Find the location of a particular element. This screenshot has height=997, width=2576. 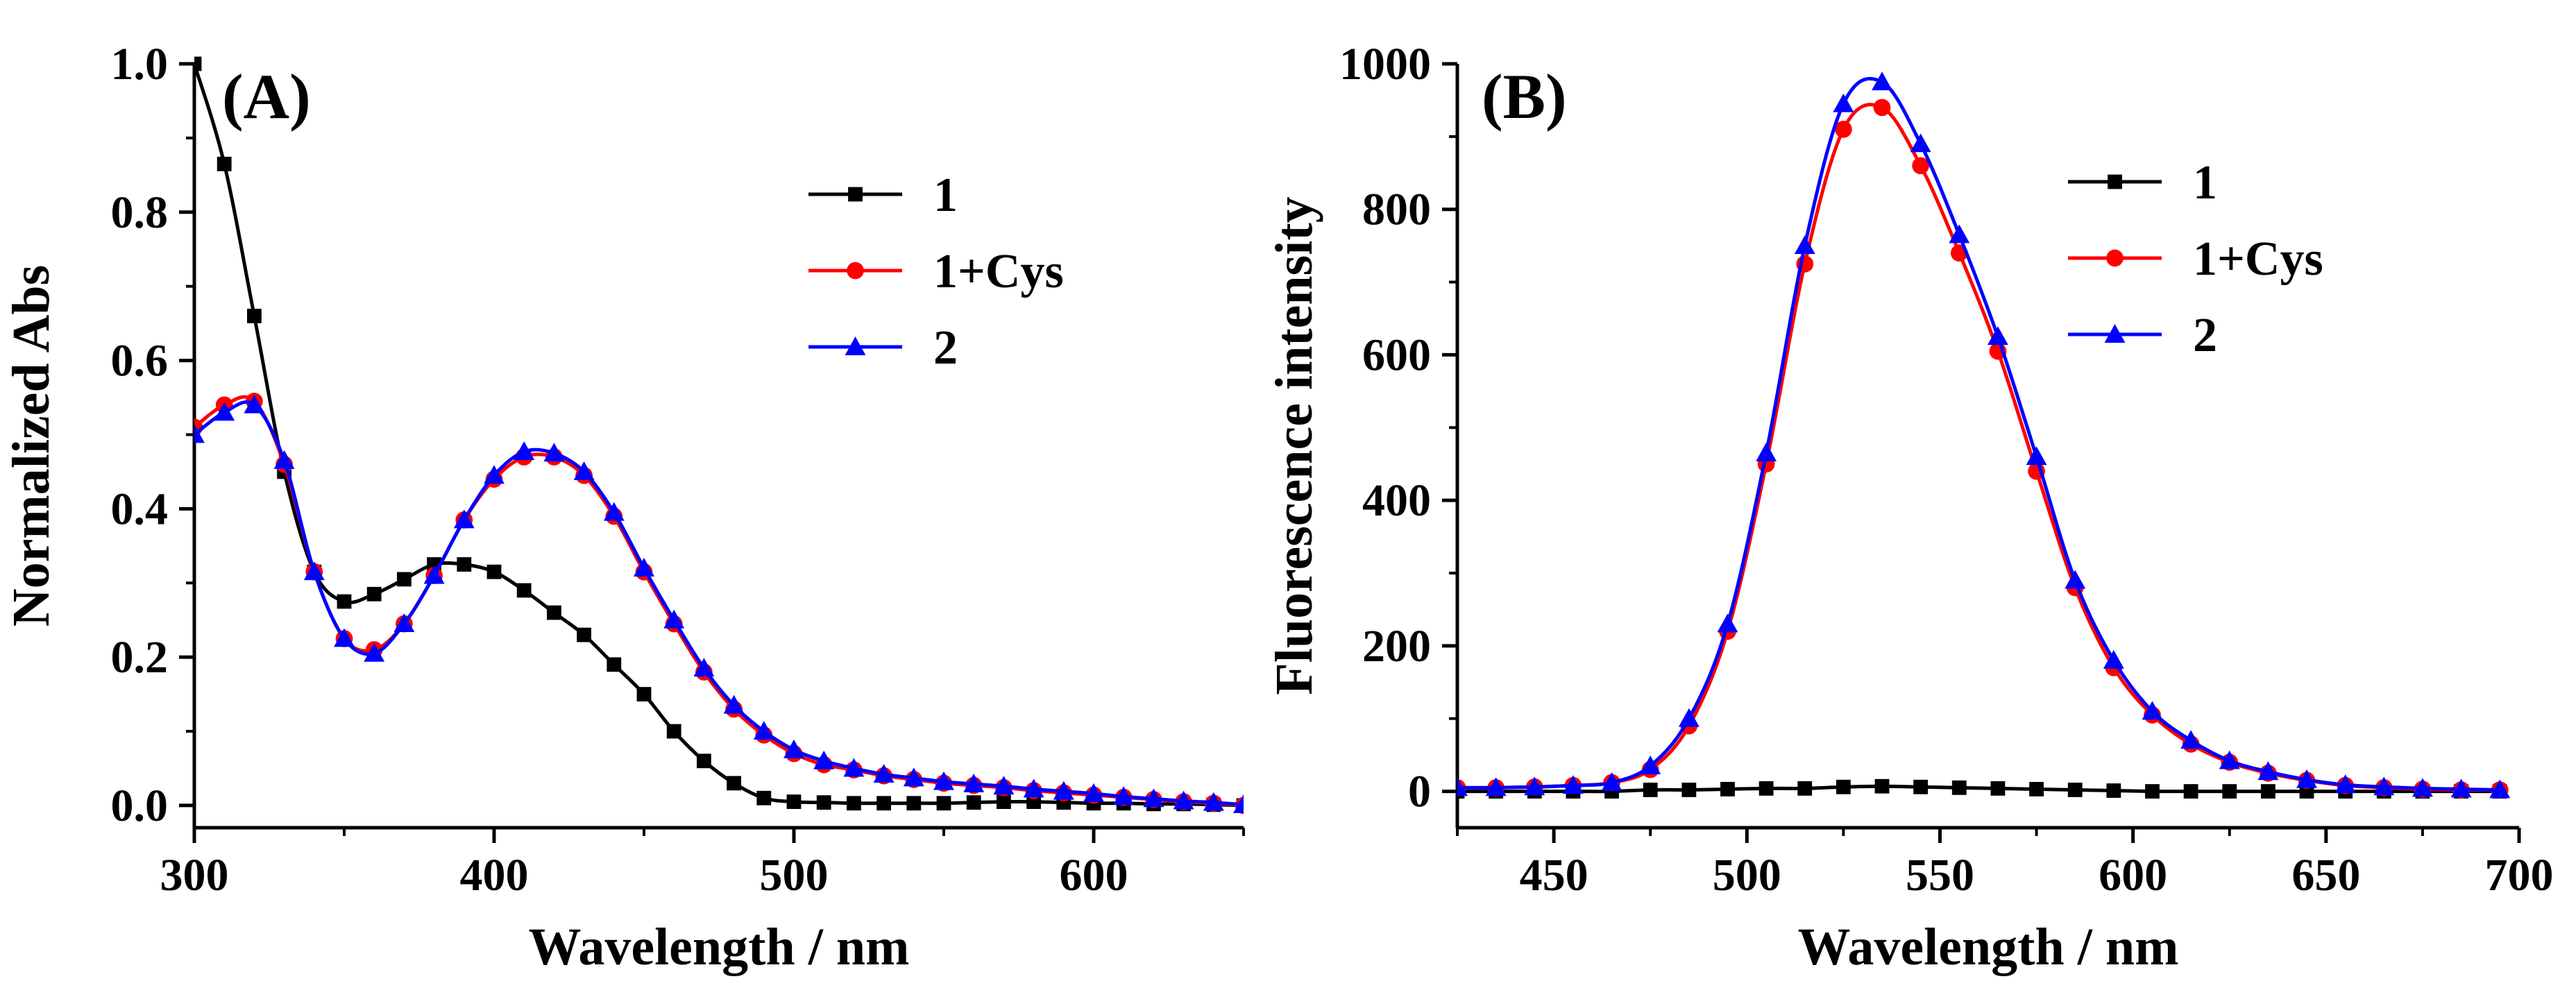

y-tick-label: 0.6 is located at coordinates (140, 361).